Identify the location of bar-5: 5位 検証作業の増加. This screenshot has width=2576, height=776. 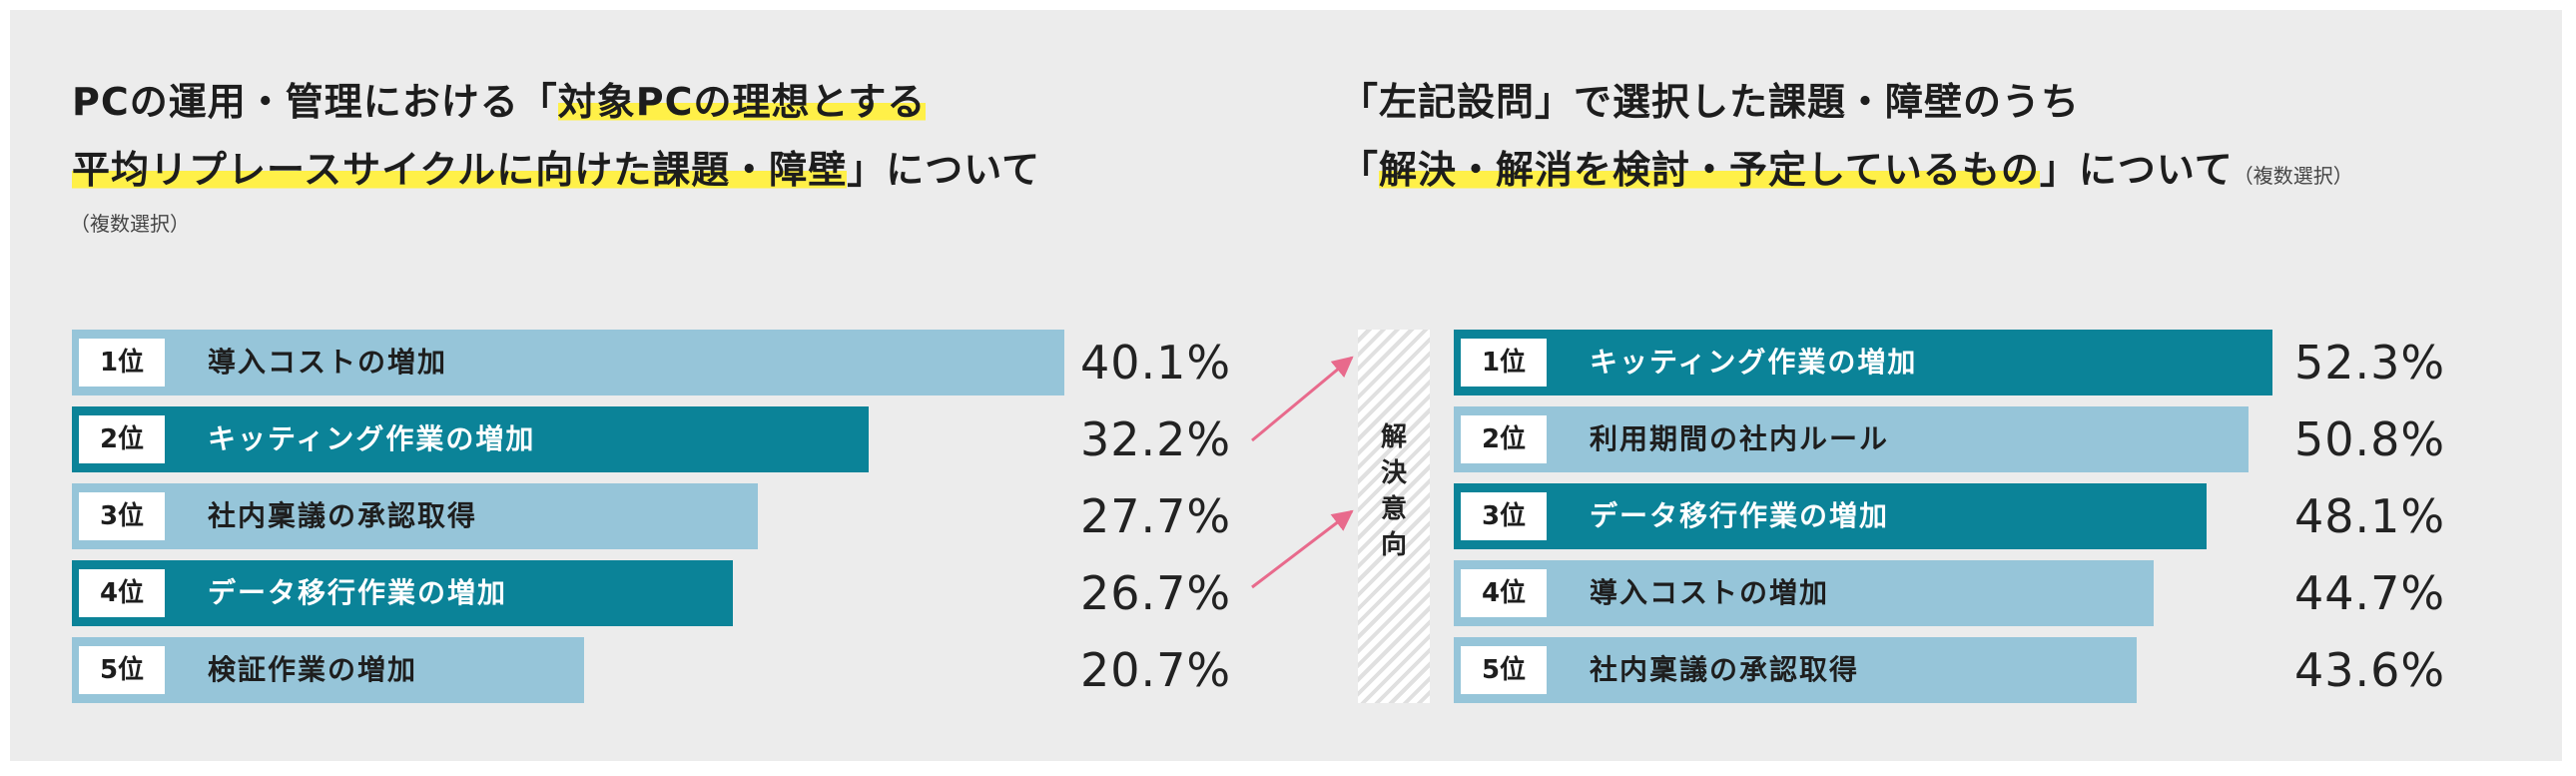
(328, 670).